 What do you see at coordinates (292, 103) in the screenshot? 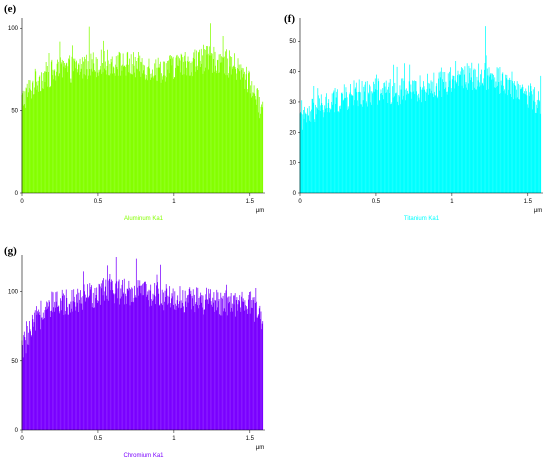
I see `y-tick-label: 30` at bounding box center [292, 103].